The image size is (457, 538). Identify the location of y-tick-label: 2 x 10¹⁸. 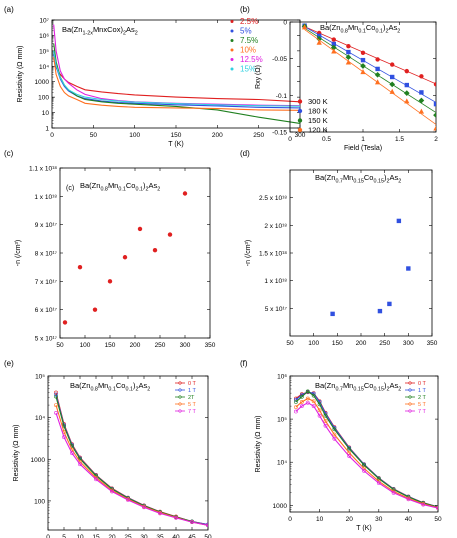
(275, 226).